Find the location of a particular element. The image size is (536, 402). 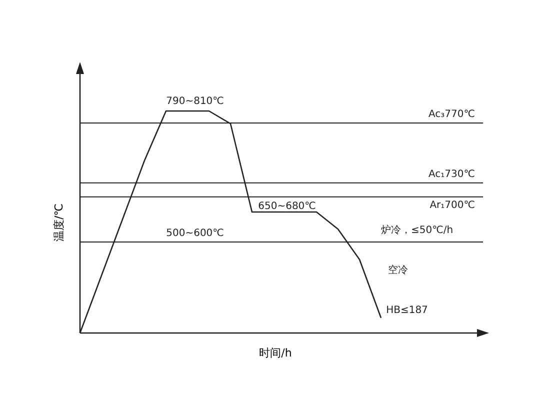

annotation: 650~680℃ is located at coordinates (287, 206).